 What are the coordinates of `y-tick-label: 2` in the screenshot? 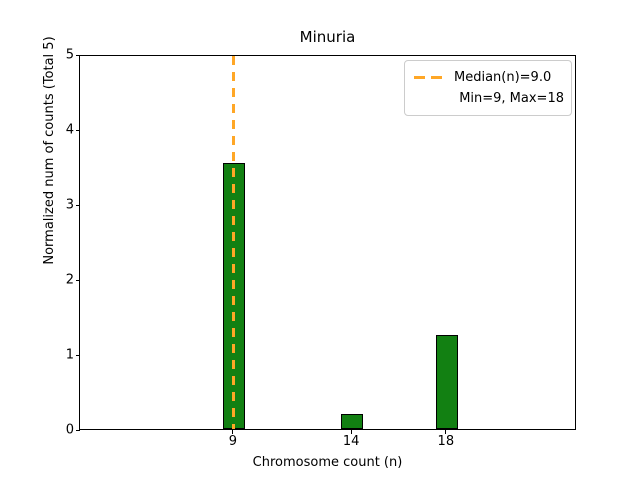 It's located at (69, 280).